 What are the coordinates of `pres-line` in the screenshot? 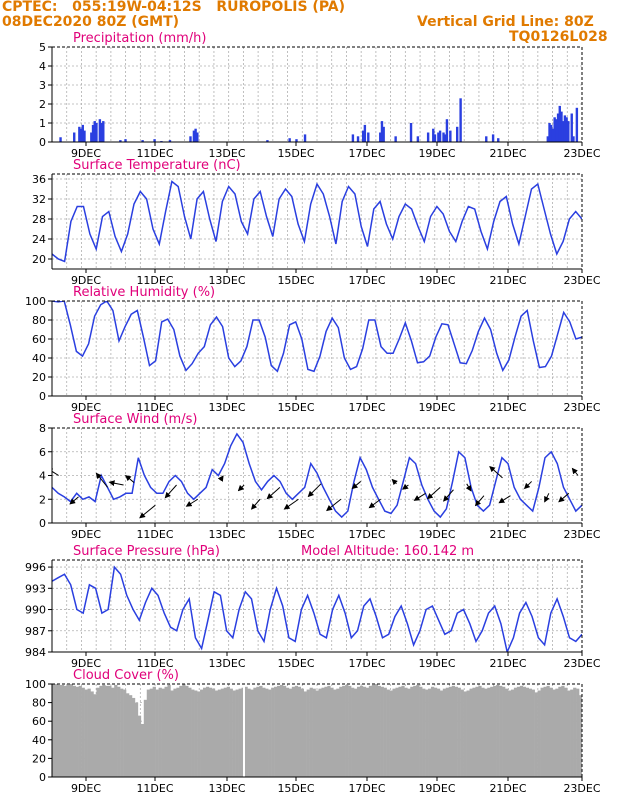 It's located at (317, 608).